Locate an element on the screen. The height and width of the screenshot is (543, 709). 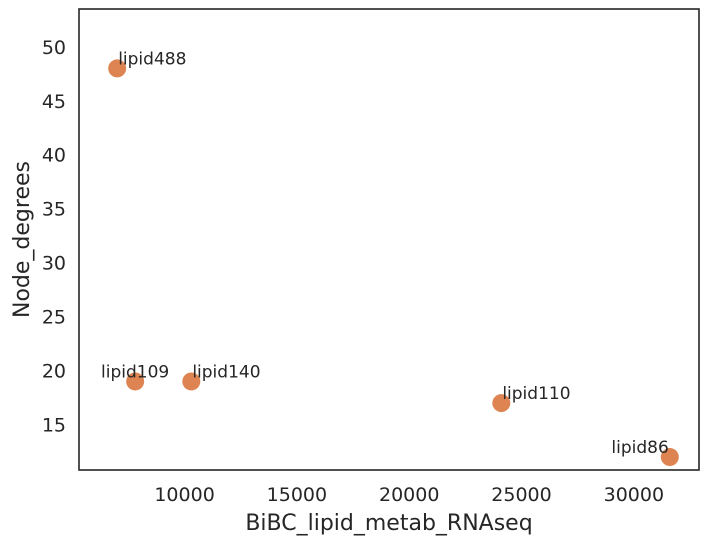
data-point-label: lipid109 is located at coordinates (135, 372).